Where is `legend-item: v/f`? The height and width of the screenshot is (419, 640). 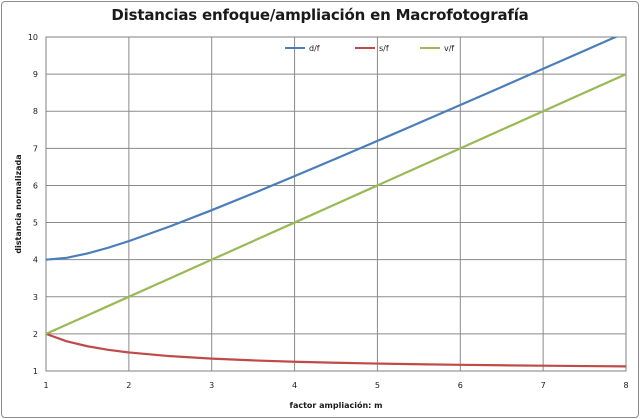 legend-item: v/f is located at coordinates (437, 48).